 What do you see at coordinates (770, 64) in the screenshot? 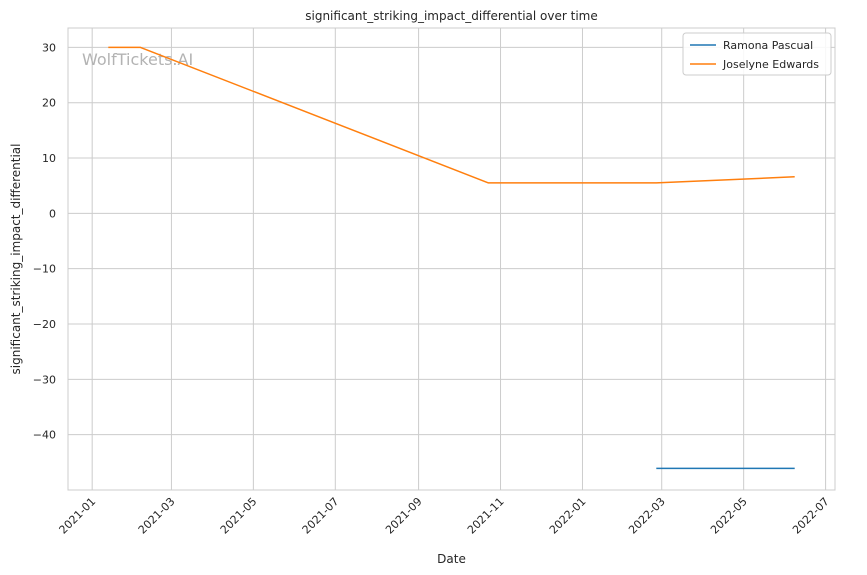
I see `legend-label-joselyne-edwards: Joselyne Edwards` at bounding box center [770, 64].